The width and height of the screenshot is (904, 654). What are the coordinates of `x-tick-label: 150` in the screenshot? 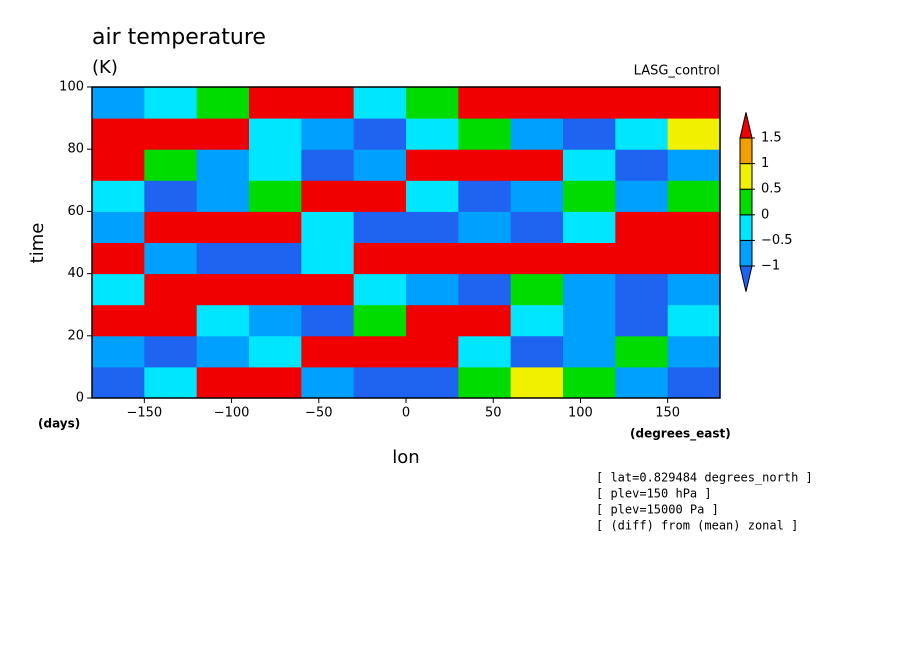 It's located at (667, 413).